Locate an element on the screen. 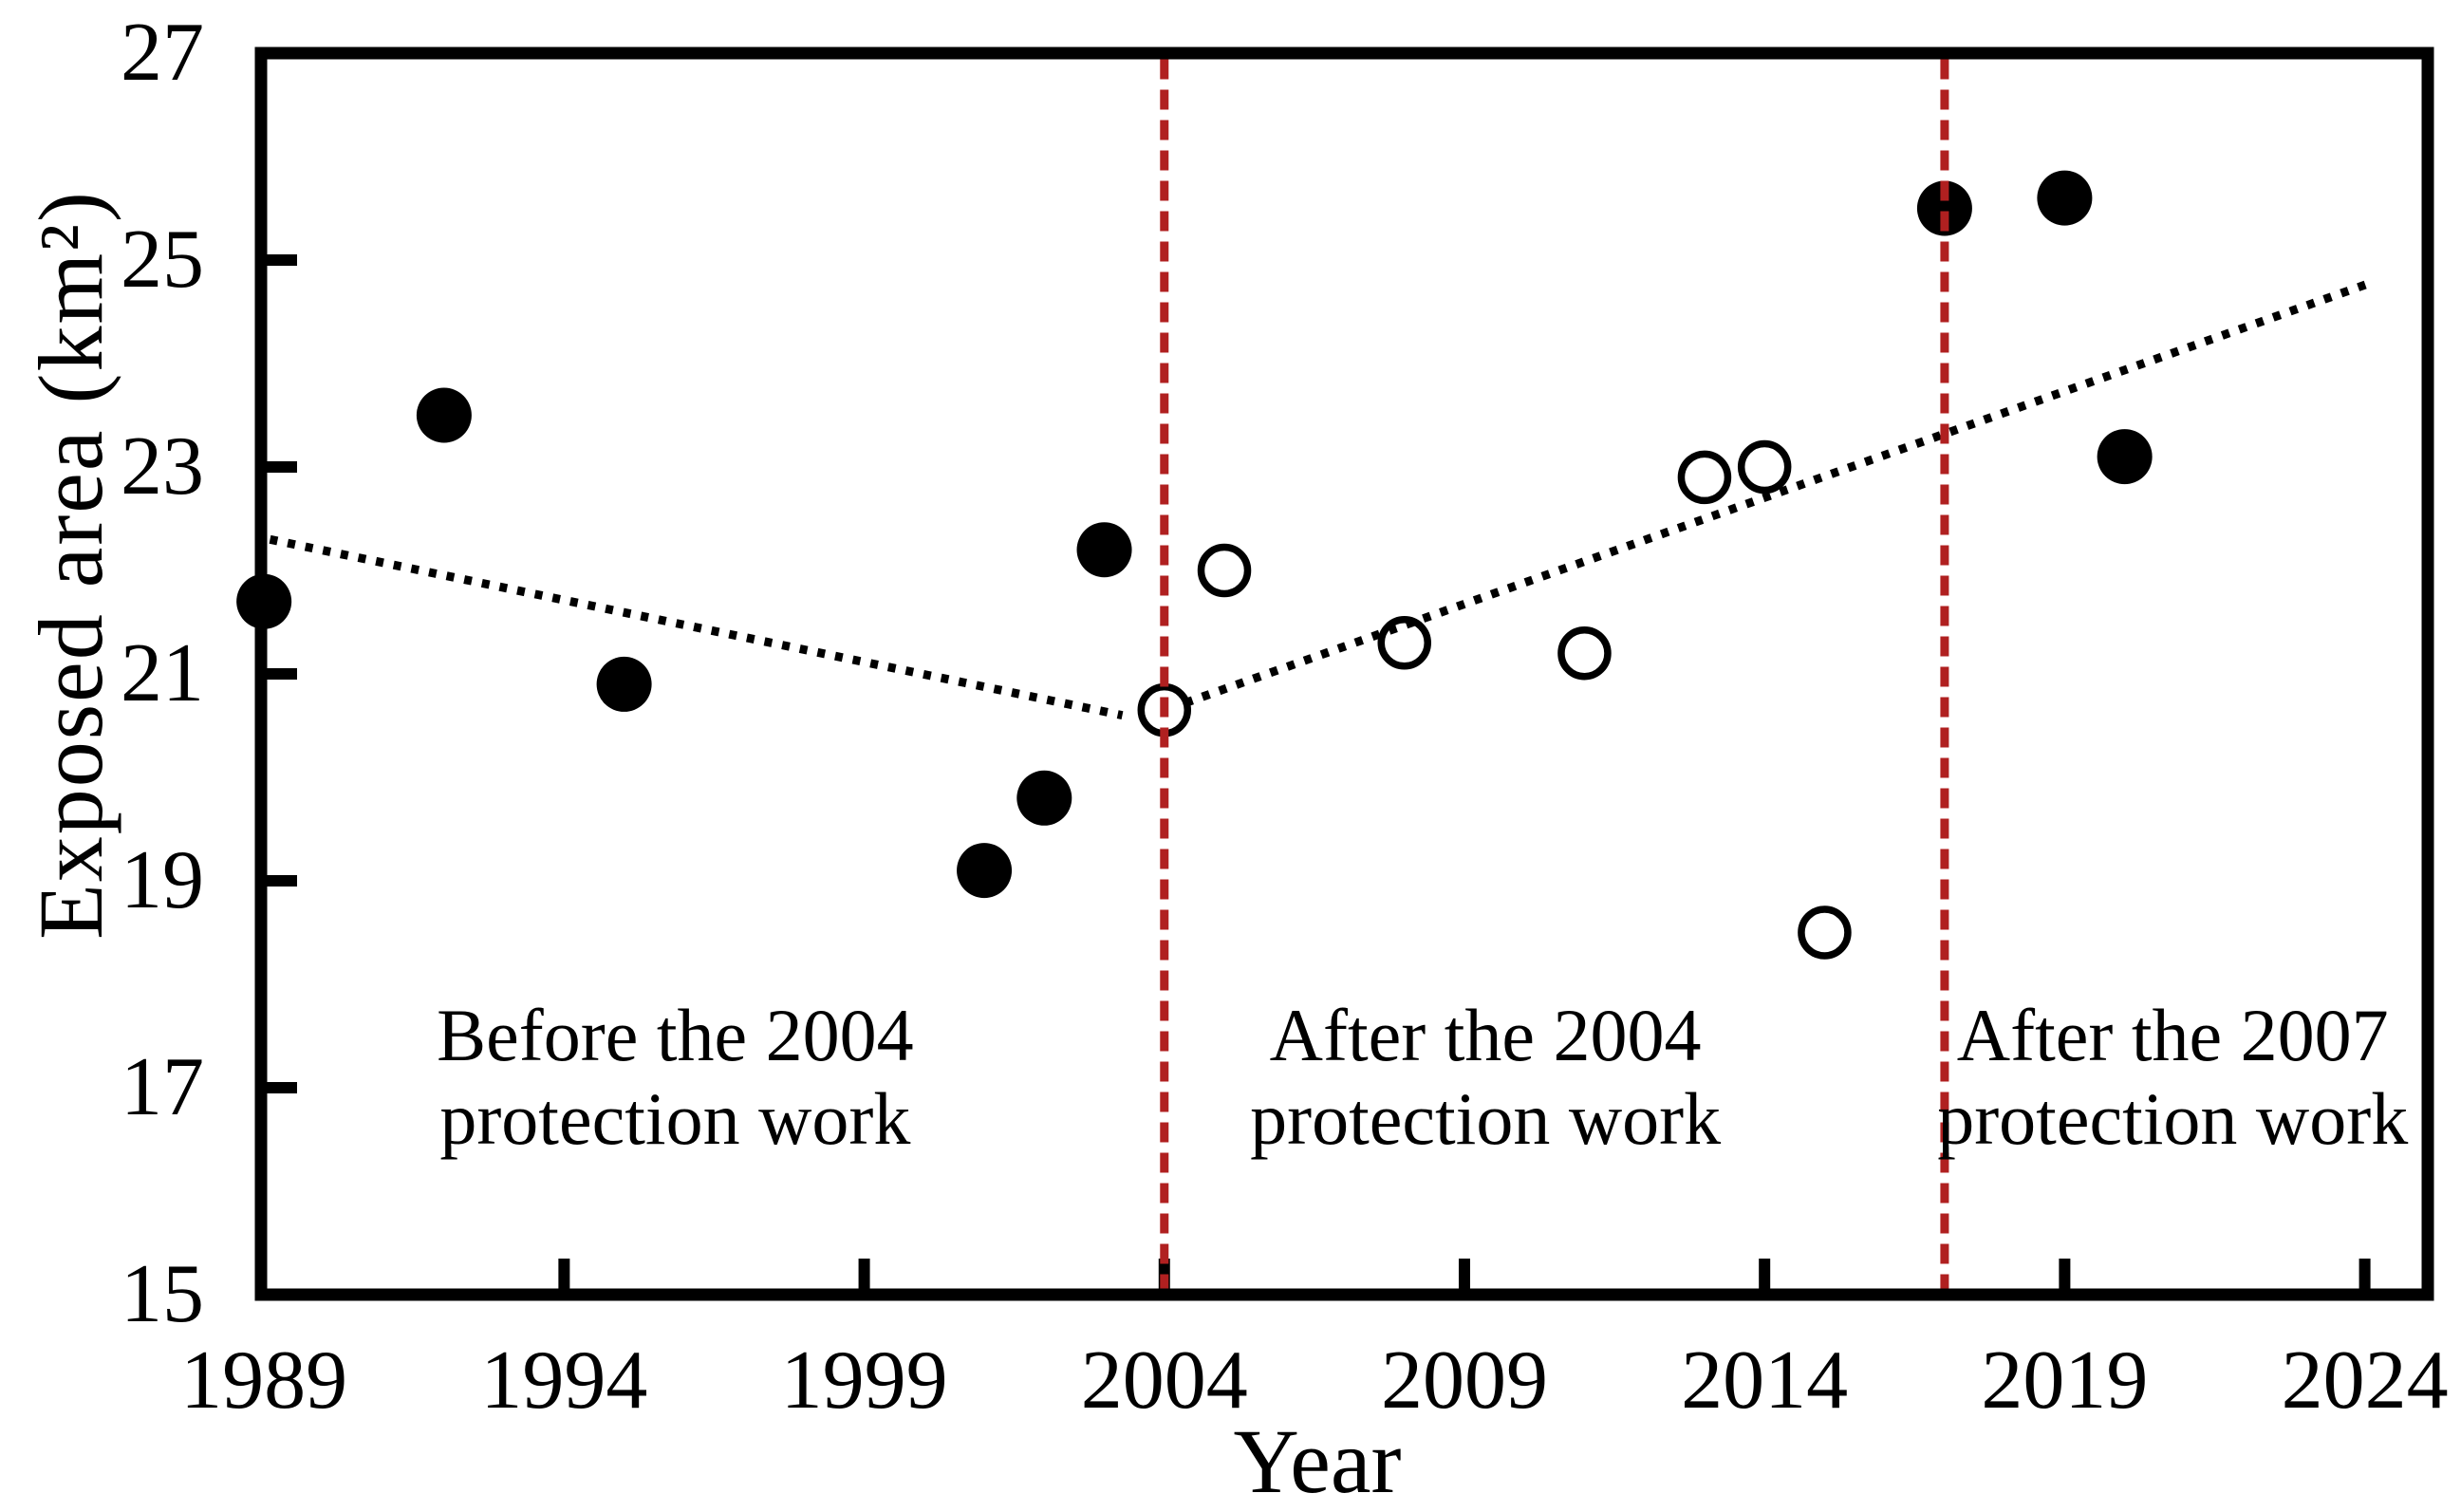 The image size is (2461, 1512). annotation-line: Before the 2004 is located at coordinates (675, 1035).